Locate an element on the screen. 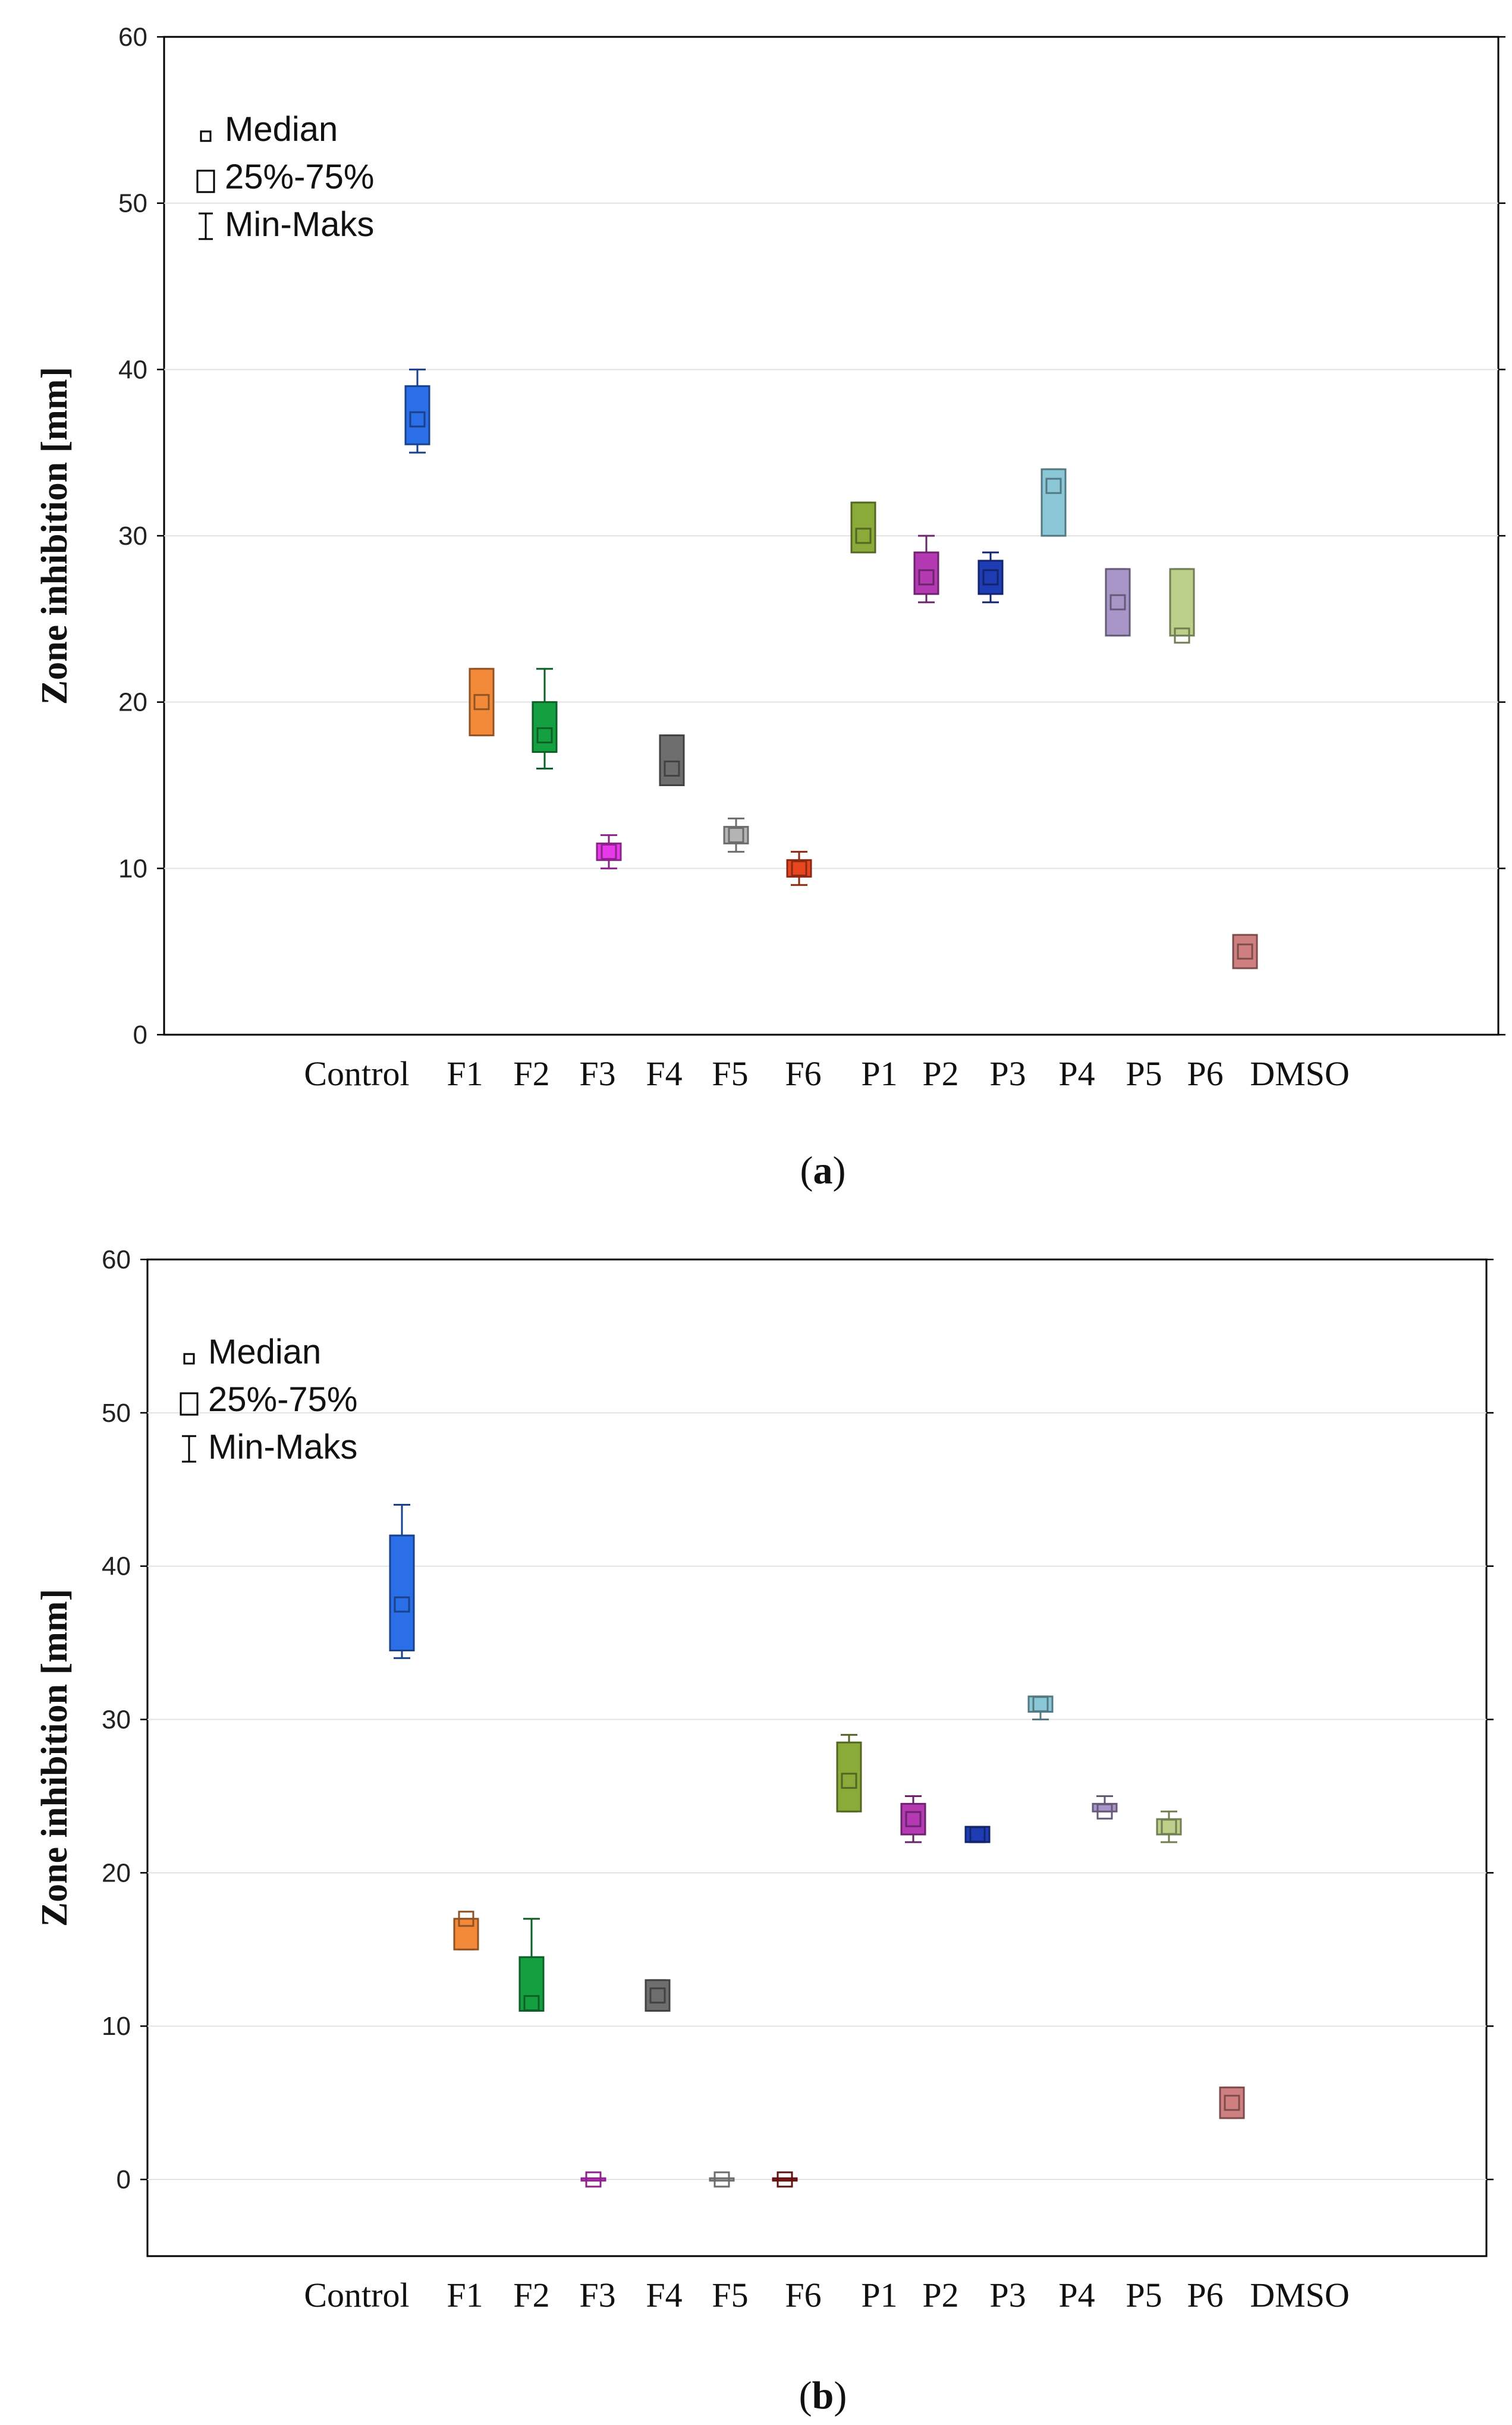 The width and height of the screenshot is (1512, 2425). box-F1 is located at coordinates (466, 1931).